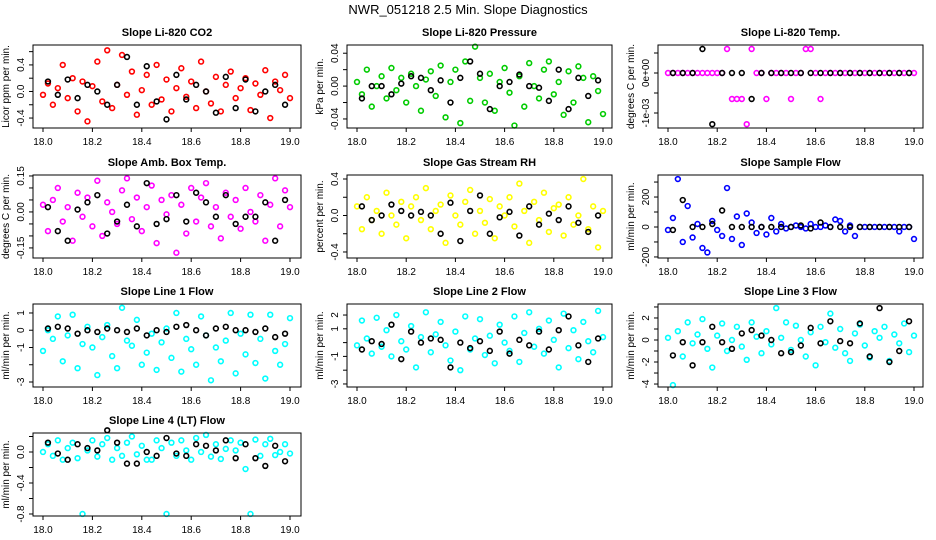 This screenshot has height=540, width=936. I want to click on y-axis-label: ml/min per min., so click(6, 474).